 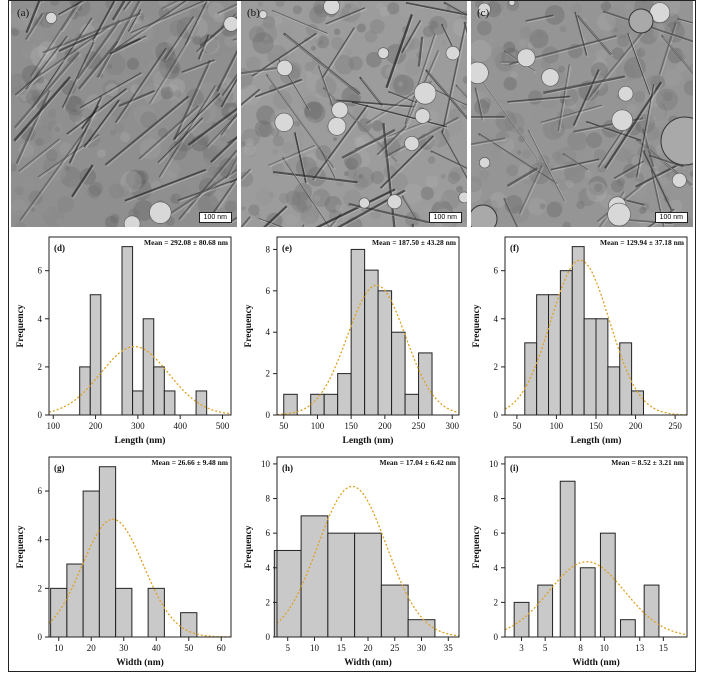 I want to click on panel-label: (i), so click(x=514, y=468).